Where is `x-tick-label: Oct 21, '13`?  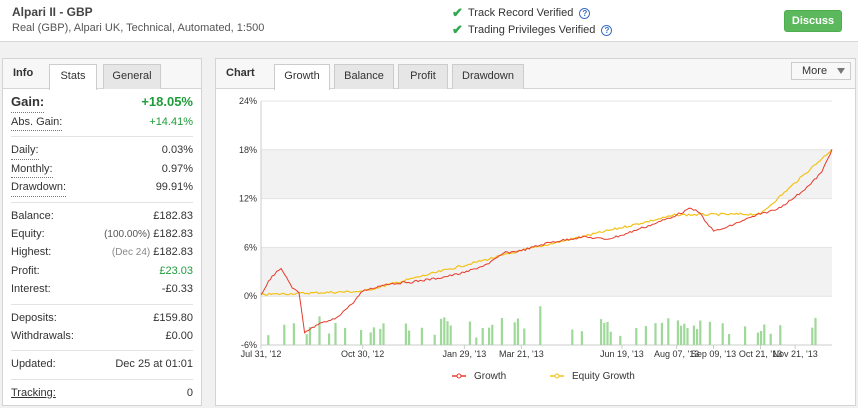
x-tick-label: Oct 21, '13 is located at coordinates (760, 354).